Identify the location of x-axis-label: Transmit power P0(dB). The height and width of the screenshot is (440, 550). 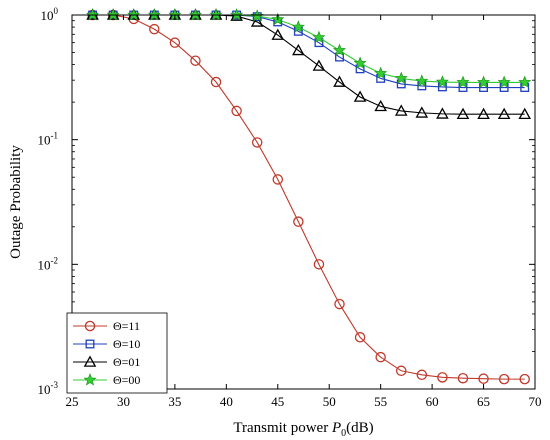
(303, 429).